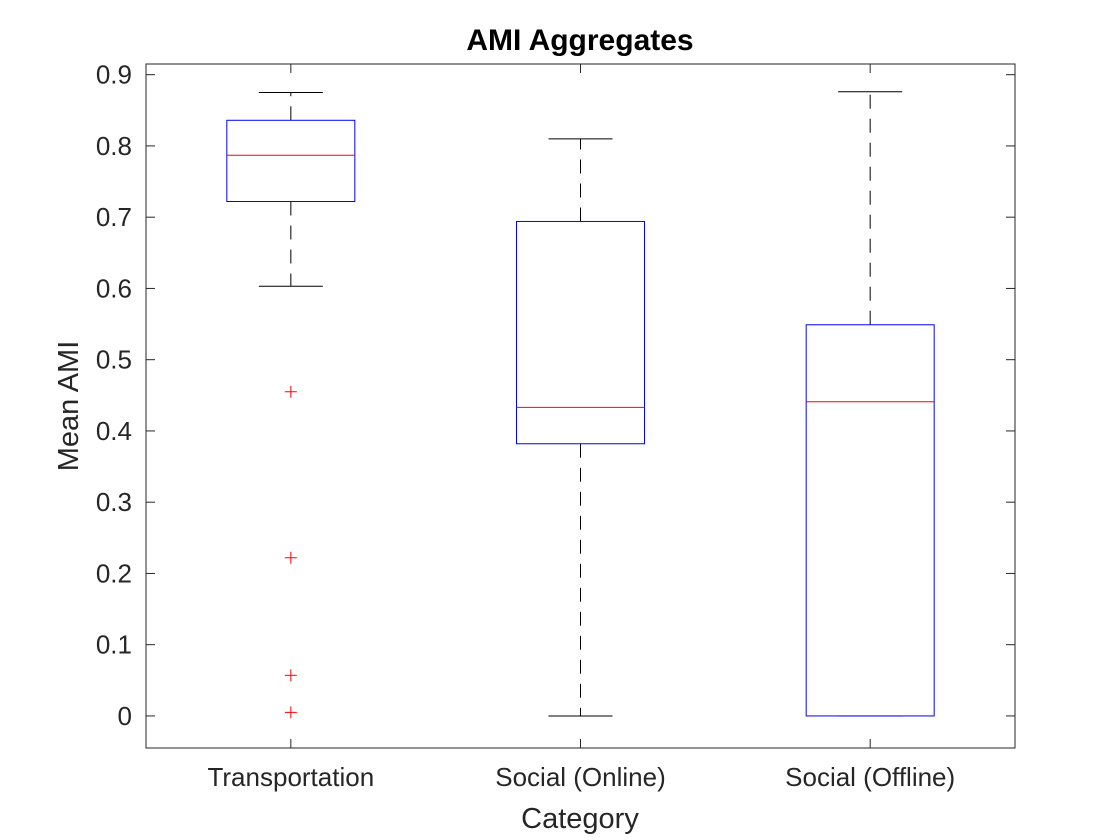  Describe the element at coordinates (114, 217) in the screenshot. I see `y-tick-label: 0.7` at that location.